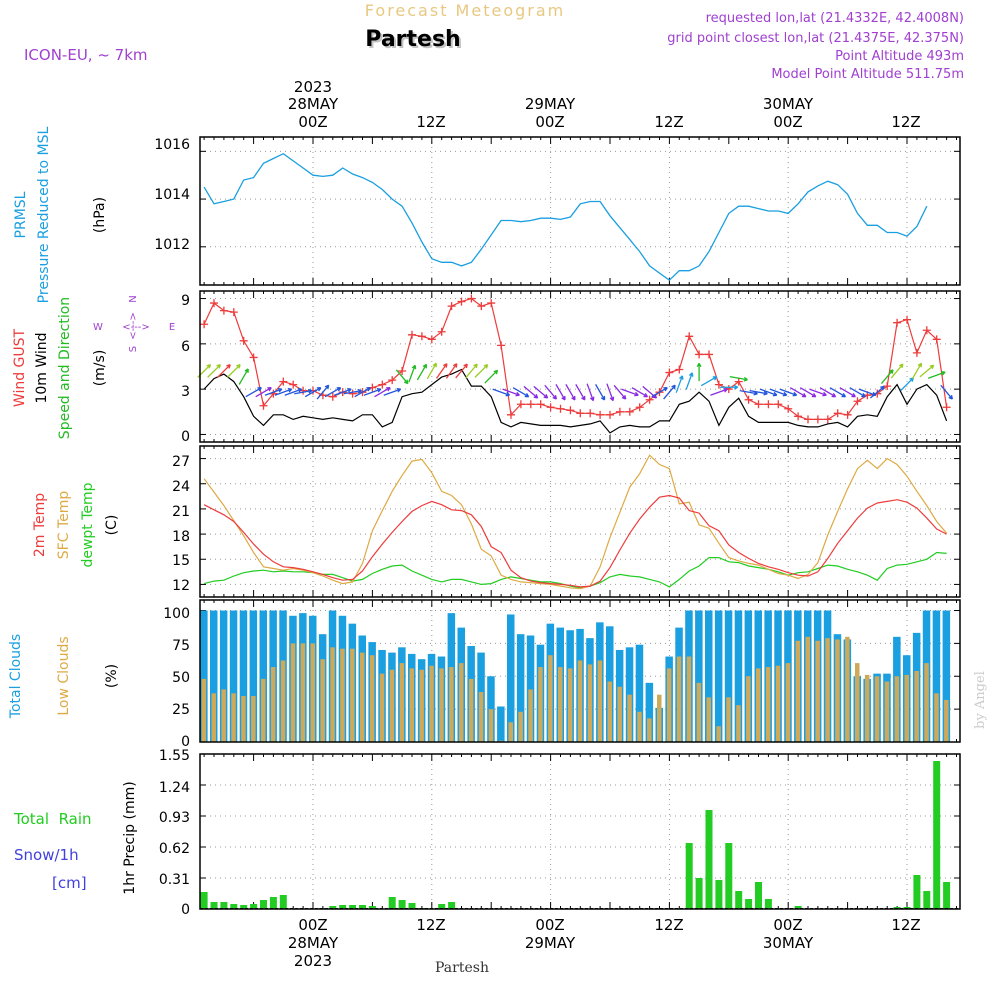 The height and width of the screenshot is (1000, 1000). Describe the element at coordinates (60, 214) in the screenshot. I see `pressure-panel-labels: PRMSL Pressure Reduced to MSL (hPa)` at that location.